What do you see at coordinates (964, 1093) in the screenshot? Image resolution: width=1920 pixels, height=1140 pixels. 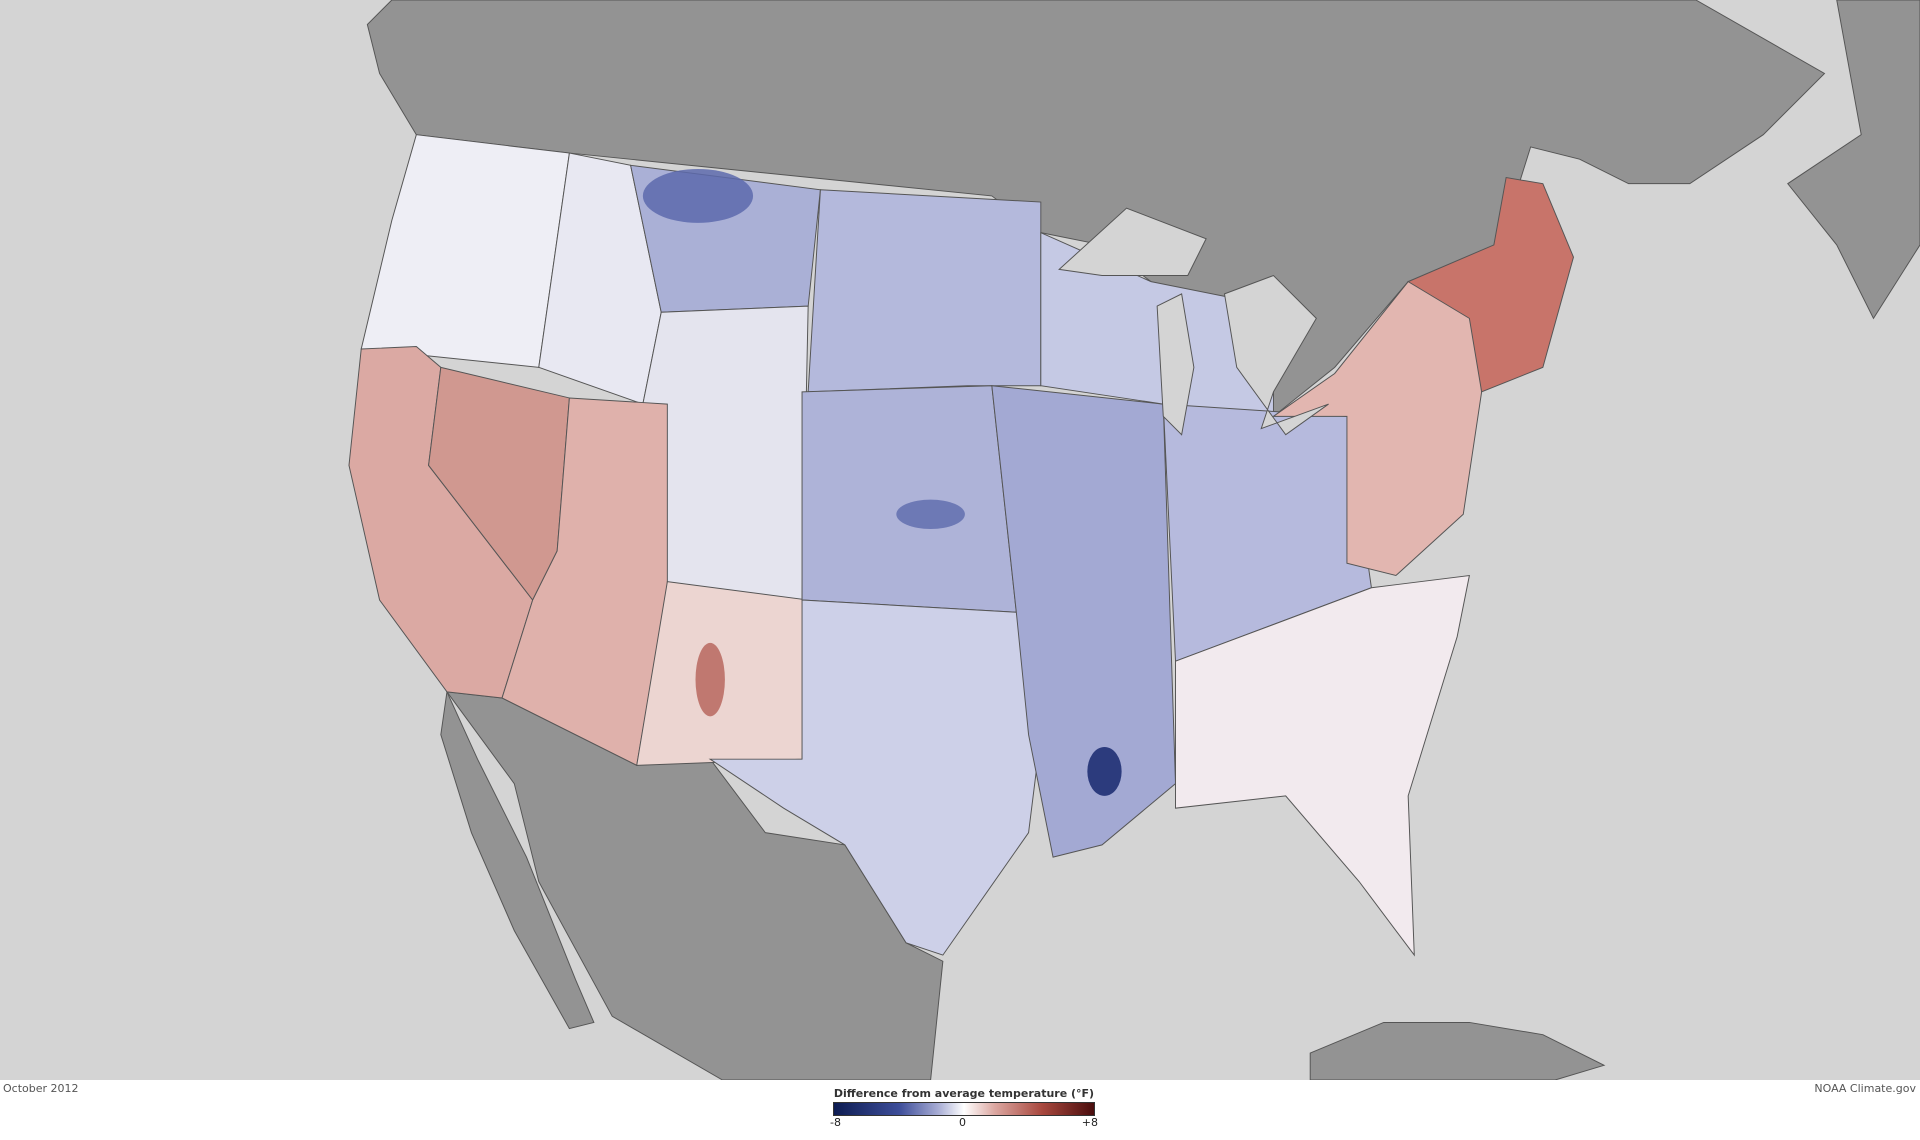 I see `legend-title: Difference from average temperature (°F)` at bounding box center [964, 1093].